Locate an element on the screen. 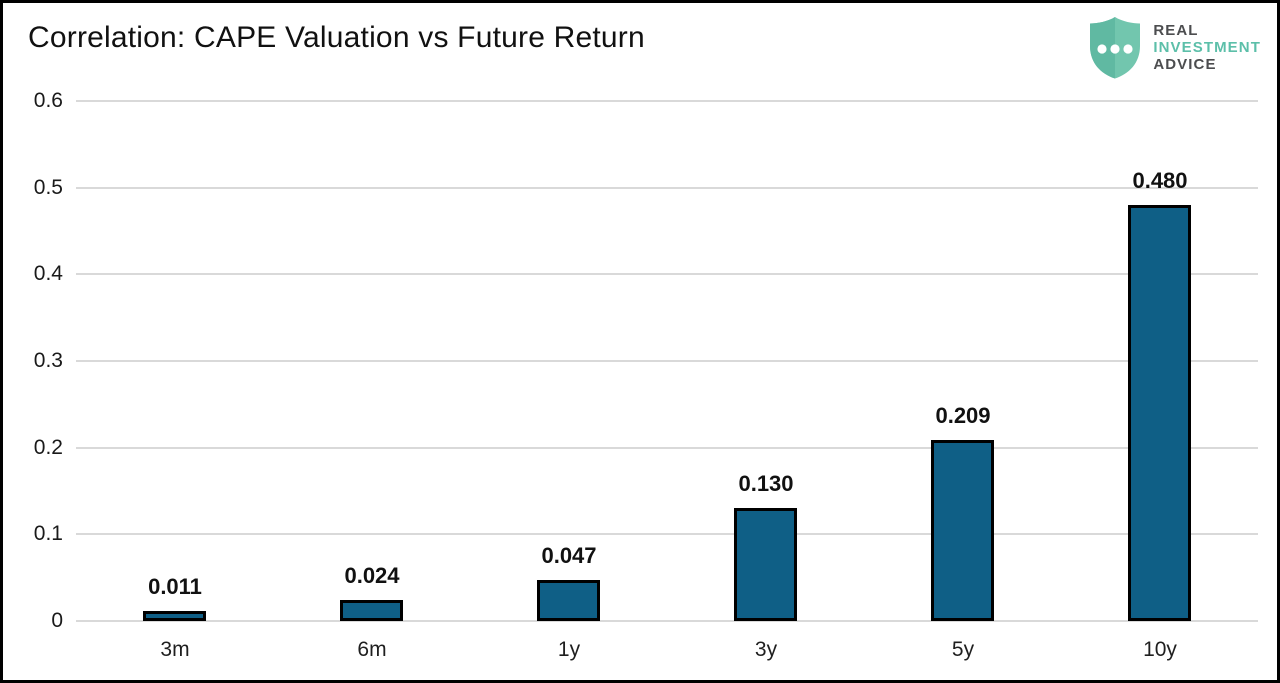  x-tick-label: 3m is located at coordinates (175, 649).